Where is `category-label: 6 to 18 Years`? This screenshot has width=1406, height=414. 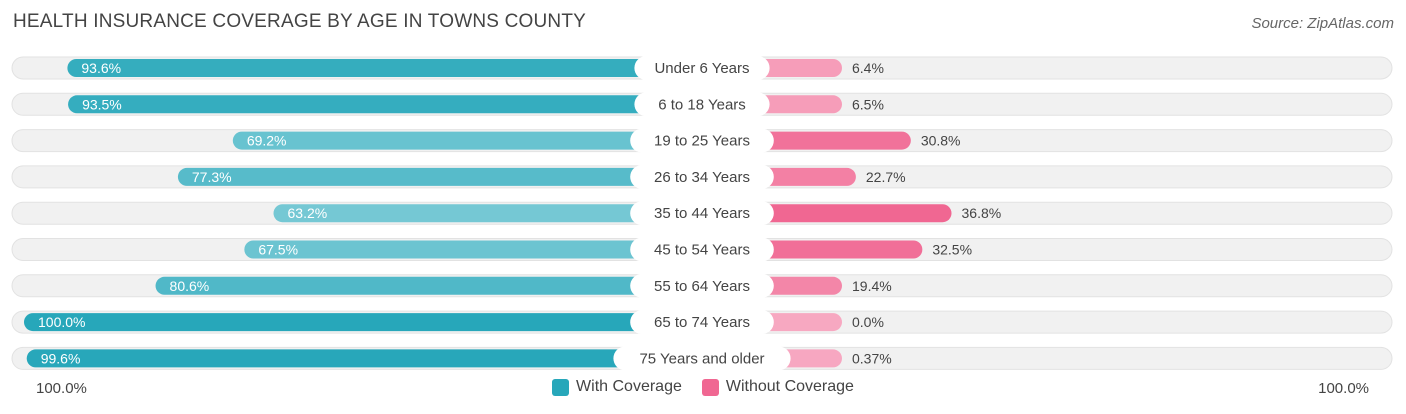 category-label: 6 to 18 Years is located at coordinates (702, 104).